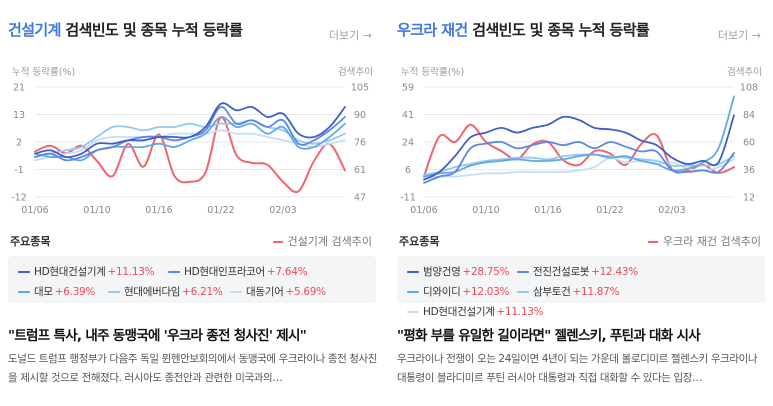 This screenshot has width=773, height=406. I want to click on y-tick-label: 59, so click(408, 88).